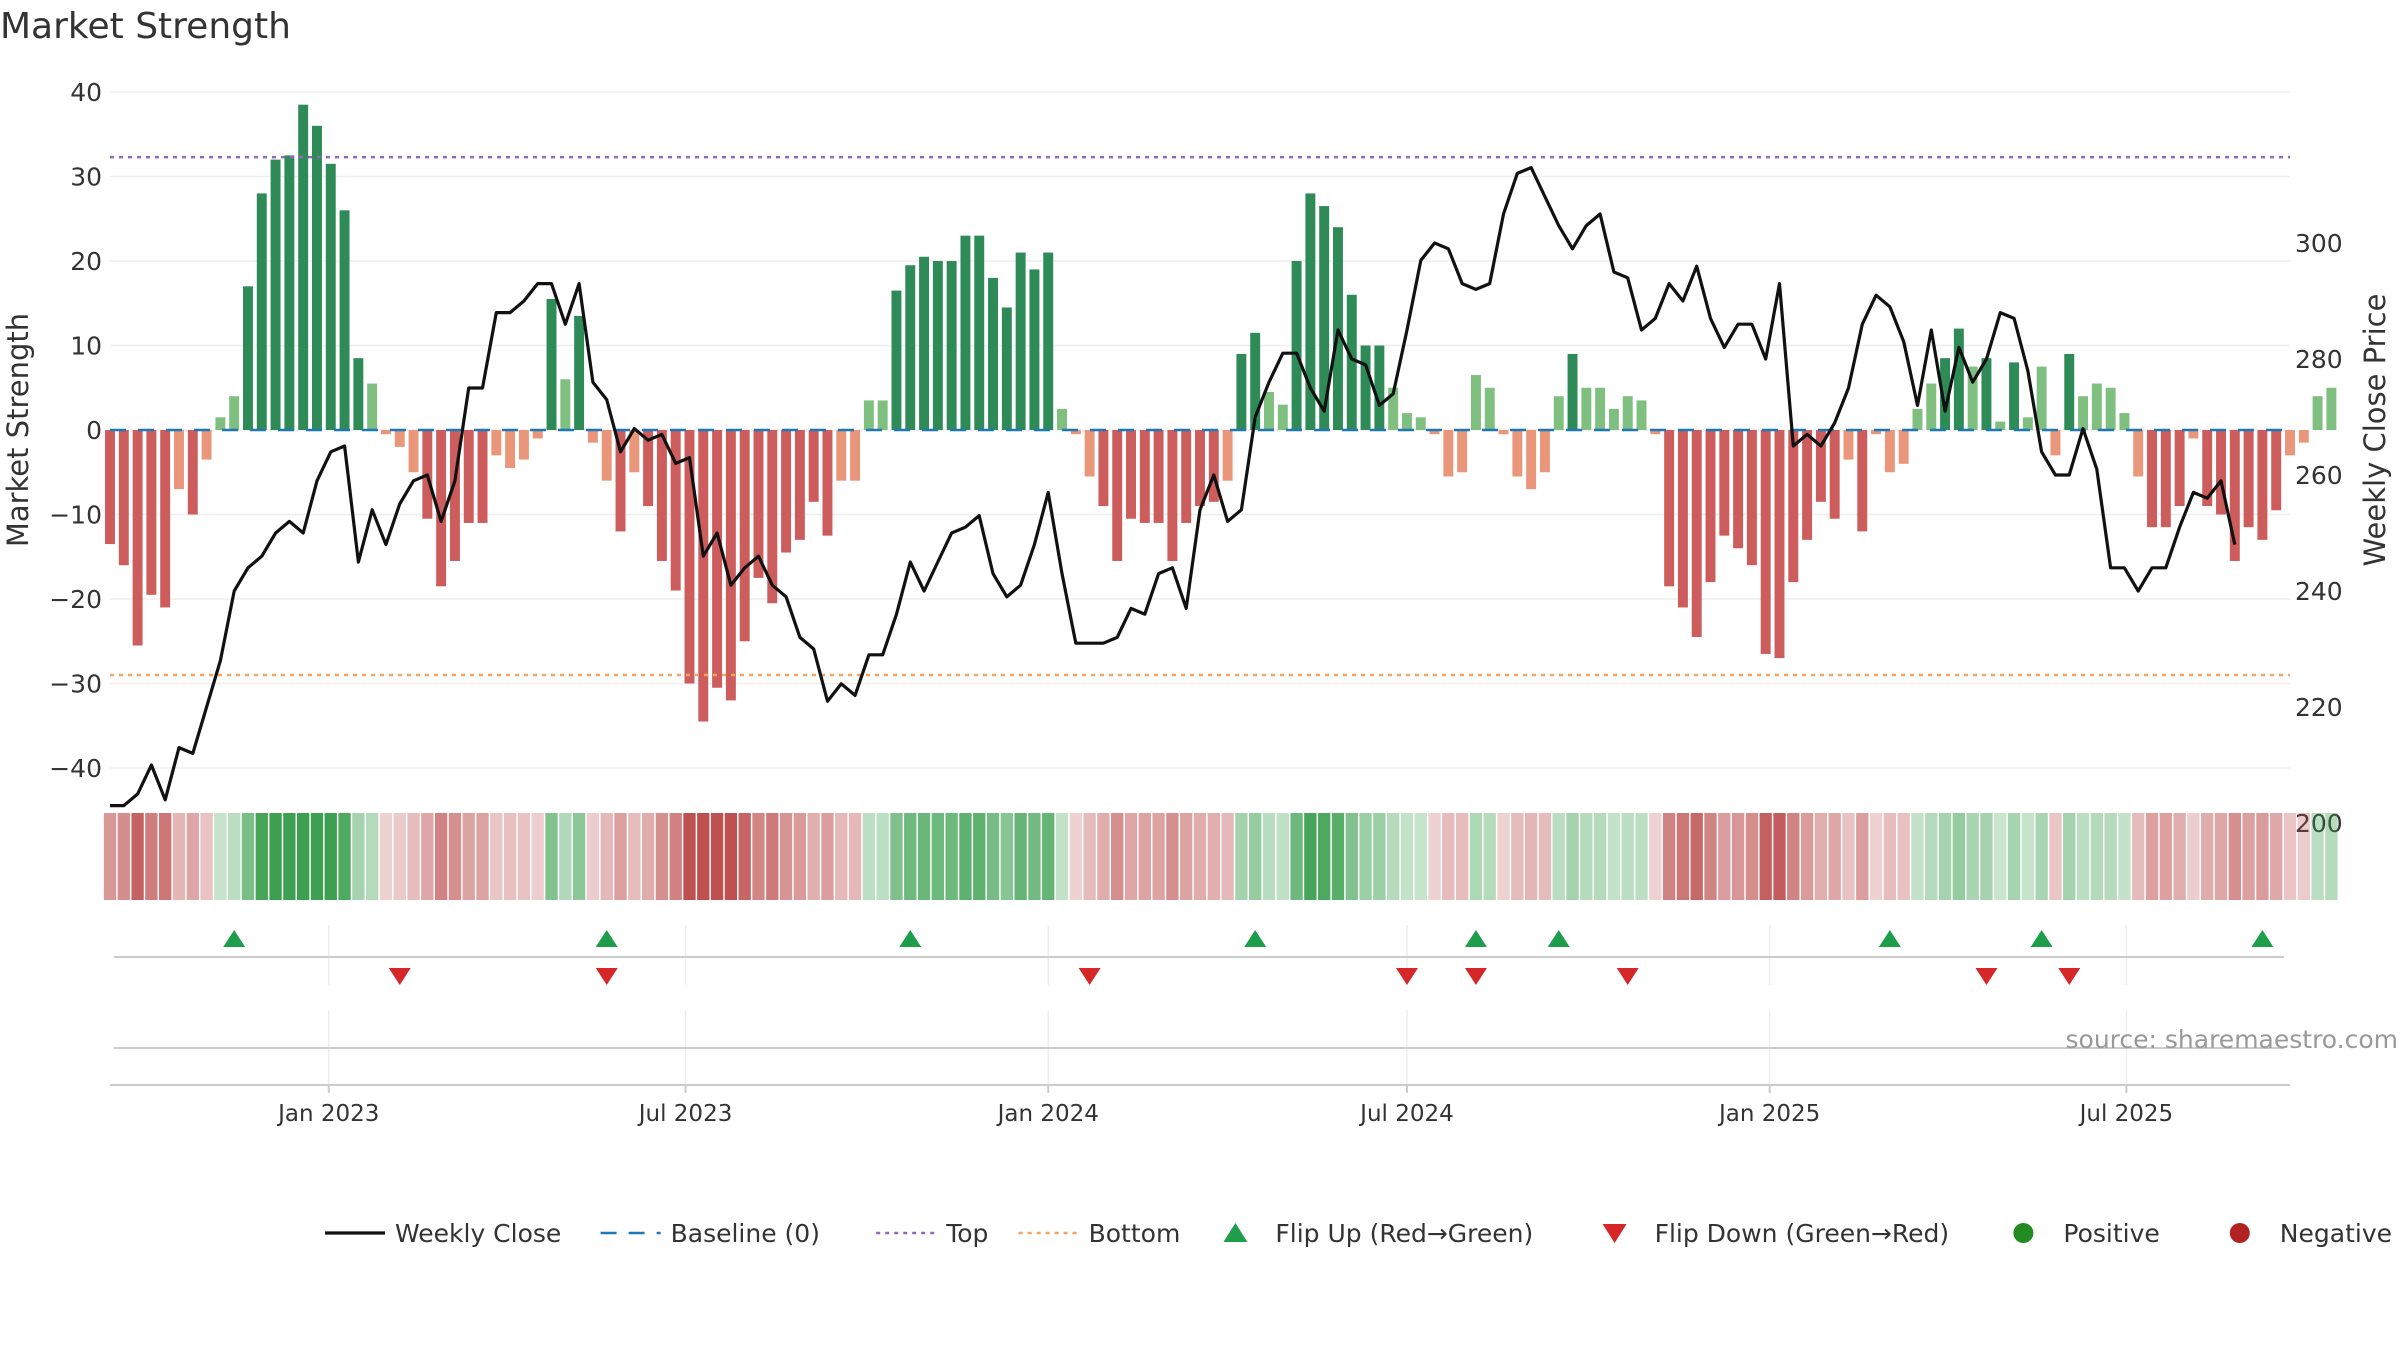  I want to click on flip-down-marker, so click(1406, 976).